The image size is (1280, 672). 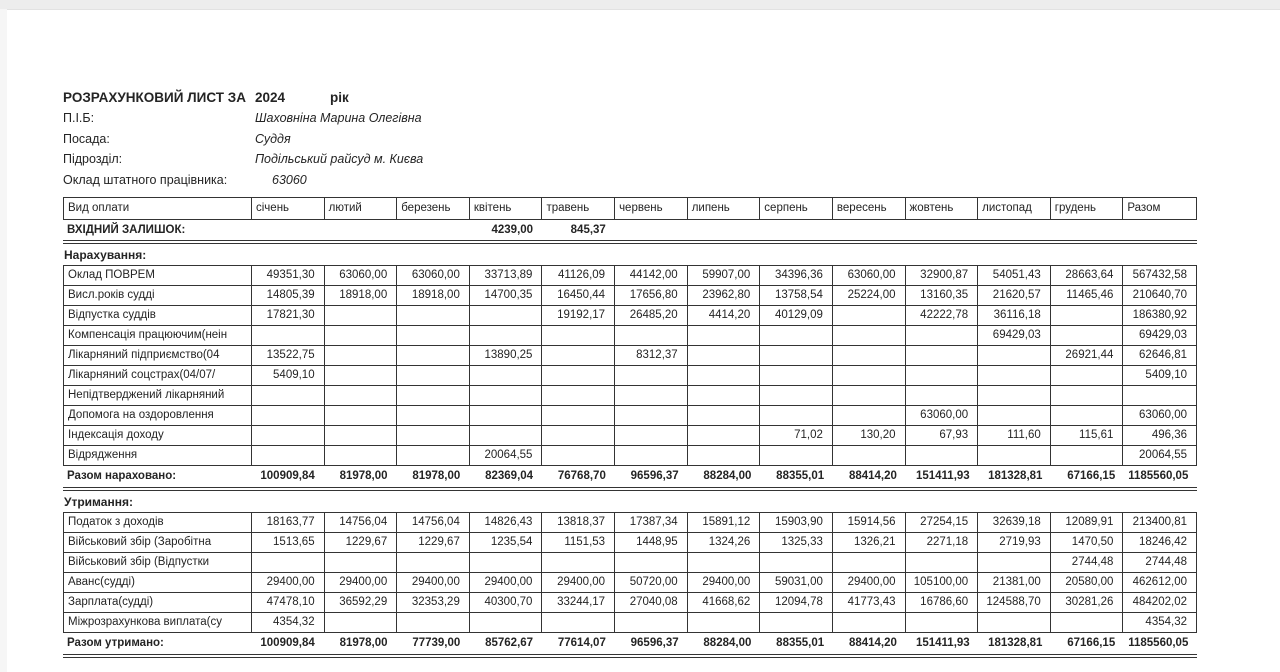 I want to click on cell-value: 20064,55, so click(x=506, y=455).